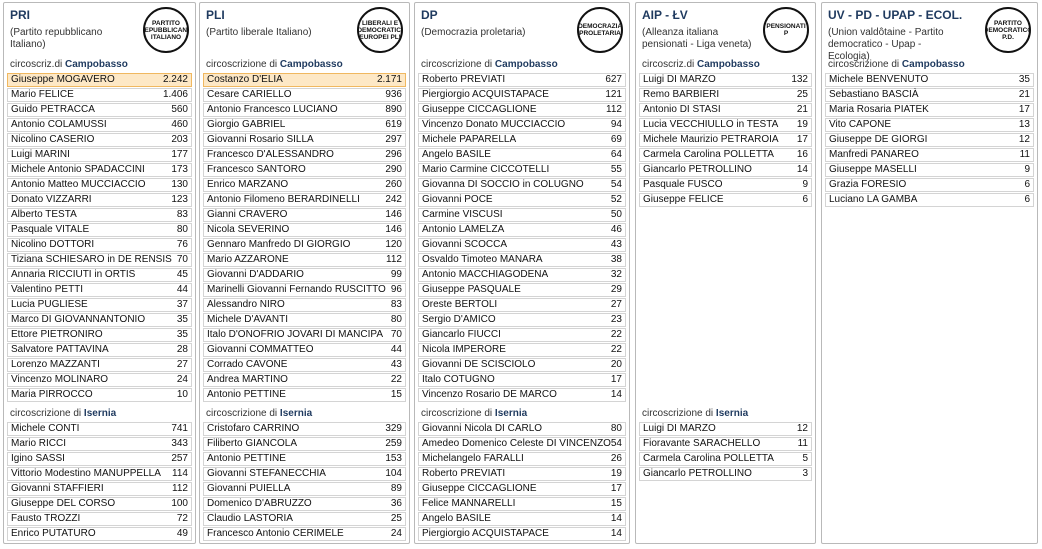 This screenshot has width=1042, height=549. What do you see at coordinates (393, 229) in the screenshot?
I see `candidate-votes: 146` at bounding box center [393, 229].